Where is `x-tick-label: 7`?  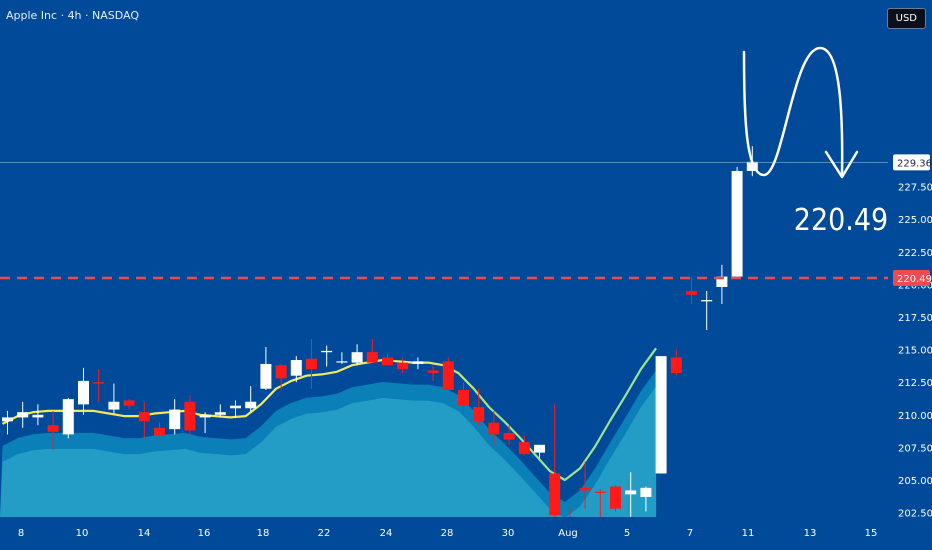 x-tick-label: 7 is located at coordinates (690, 533).